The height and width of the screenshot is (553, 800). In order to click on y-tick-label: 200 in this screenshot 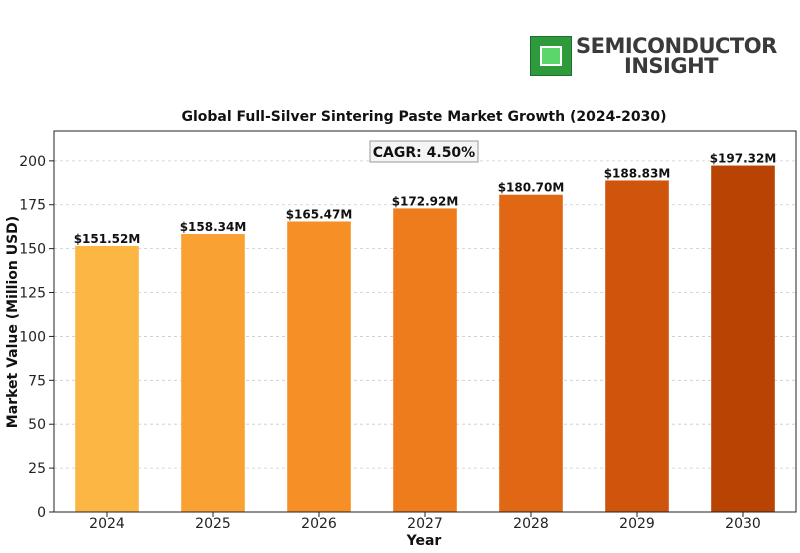, I will do `click(32, 162)`.